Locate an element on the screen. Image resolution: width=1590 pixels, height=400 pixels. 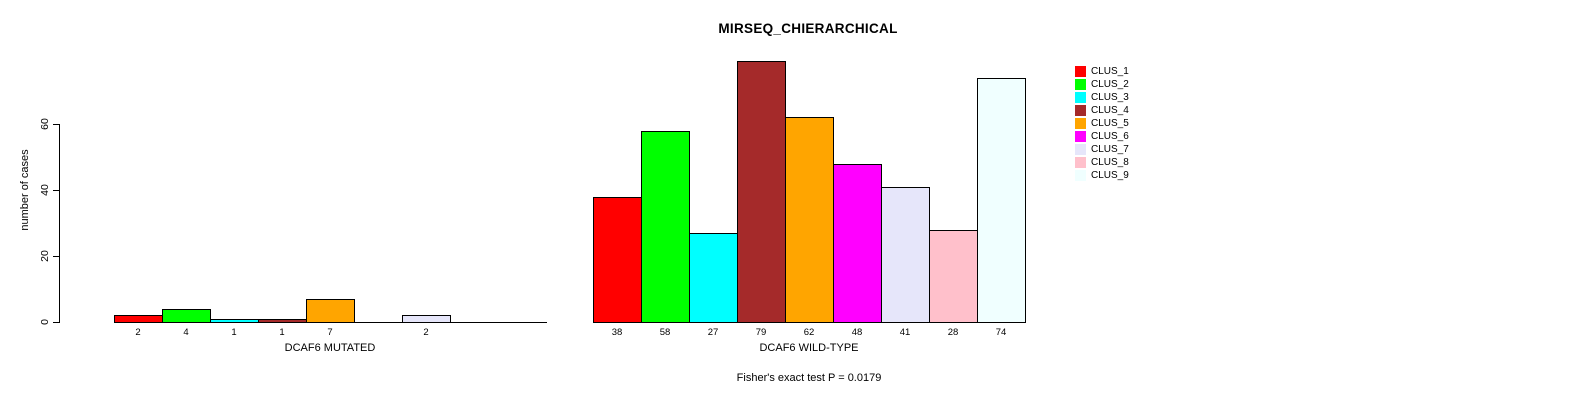
legend-label: CLUS_8 is located at coordinates (1110, 162).